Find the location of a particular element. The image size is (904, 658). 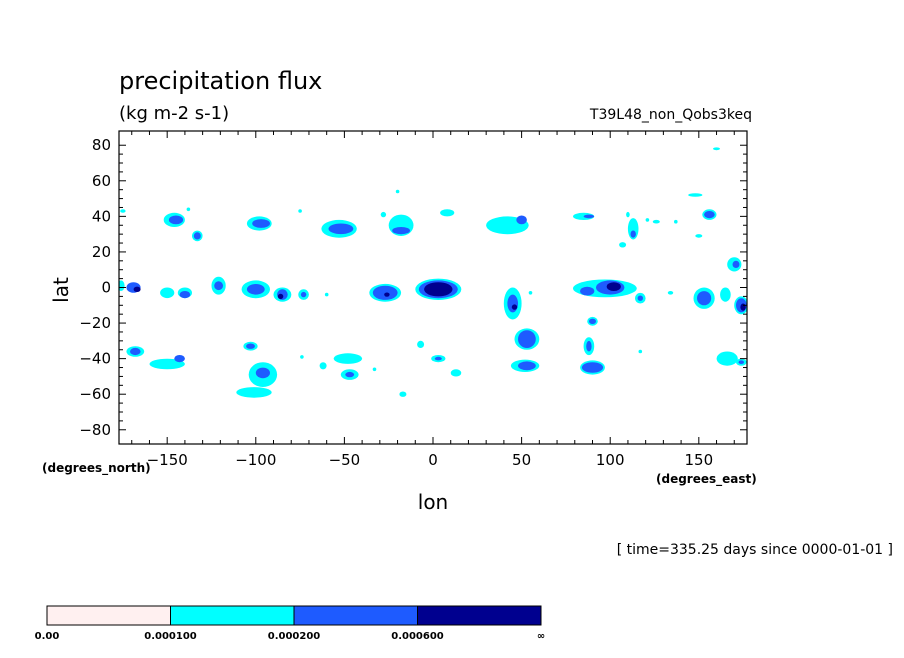

x-tick-label: 0 is located at coordinates (433, 460).